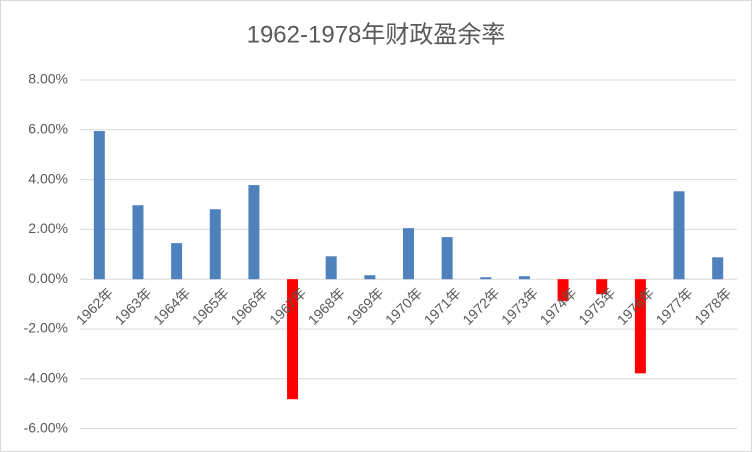 This screenshot has width=752, height=452. Describe the element at coordinates (46, 328) in the screenshot. I see `y-tick-label: -2.00%` at that location.